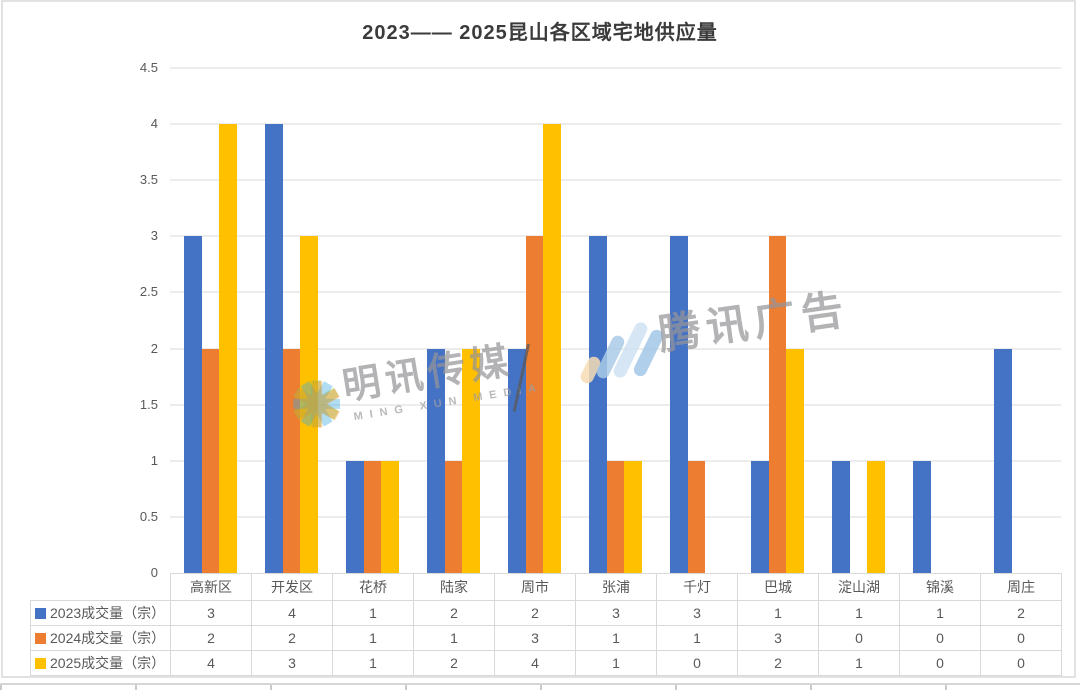 This screenshot has width=1080, height=690. What do you see at coordinates (148, 67) in the screenshot?
I see `y-axis-tick-label: 4.5` at bounding box center [148, 67].